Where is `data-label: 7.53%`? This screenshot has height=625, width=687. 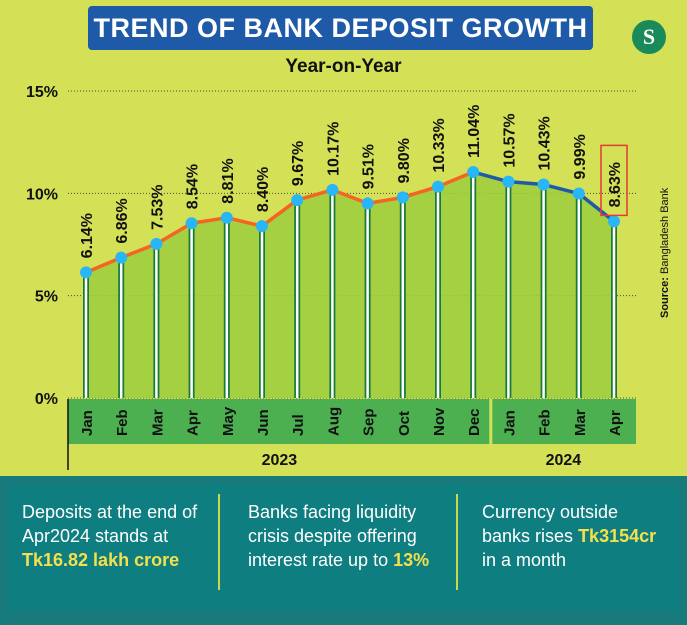 data-label: 7.53% is located at coordinates (157, 207).